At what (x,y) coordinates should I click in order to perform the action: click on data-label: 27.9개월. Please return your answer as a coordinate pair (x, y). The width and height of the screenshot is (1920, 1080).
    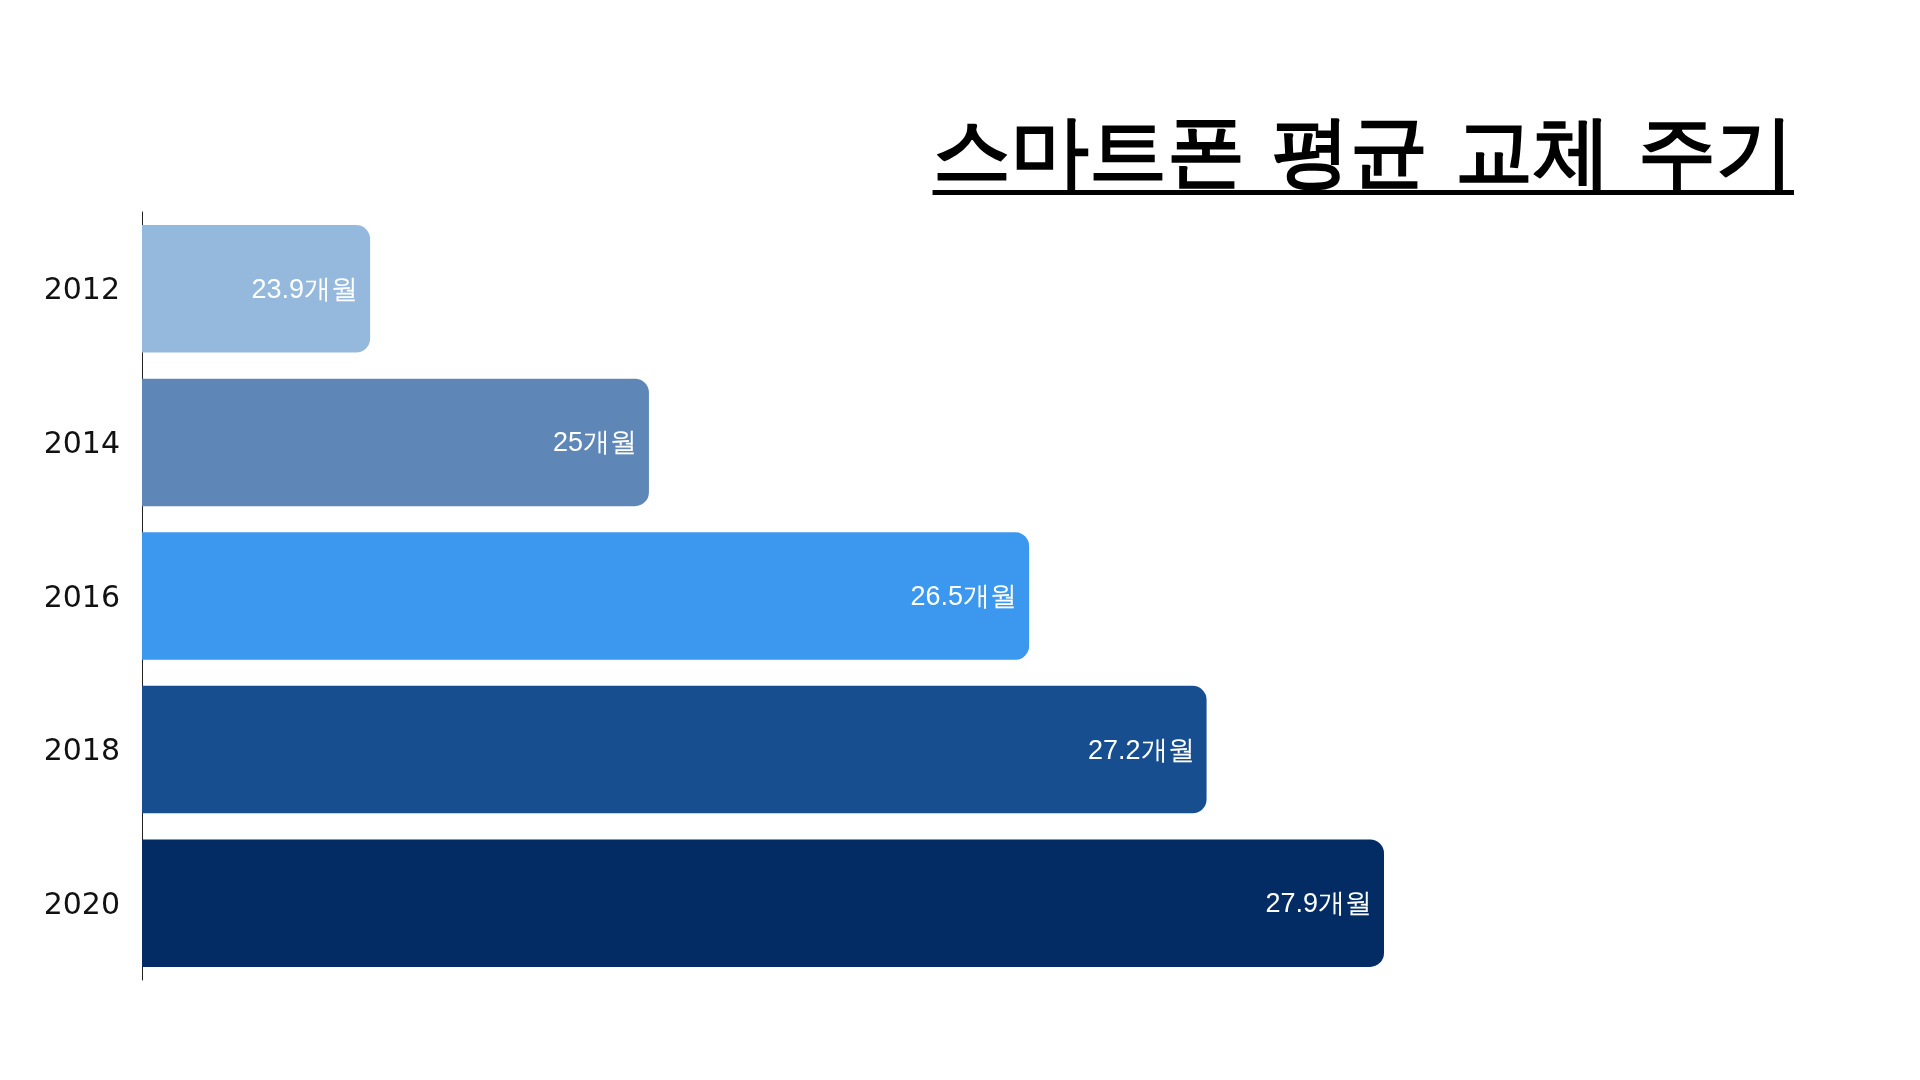
    Looking at the image, I should click on (1318, 903).